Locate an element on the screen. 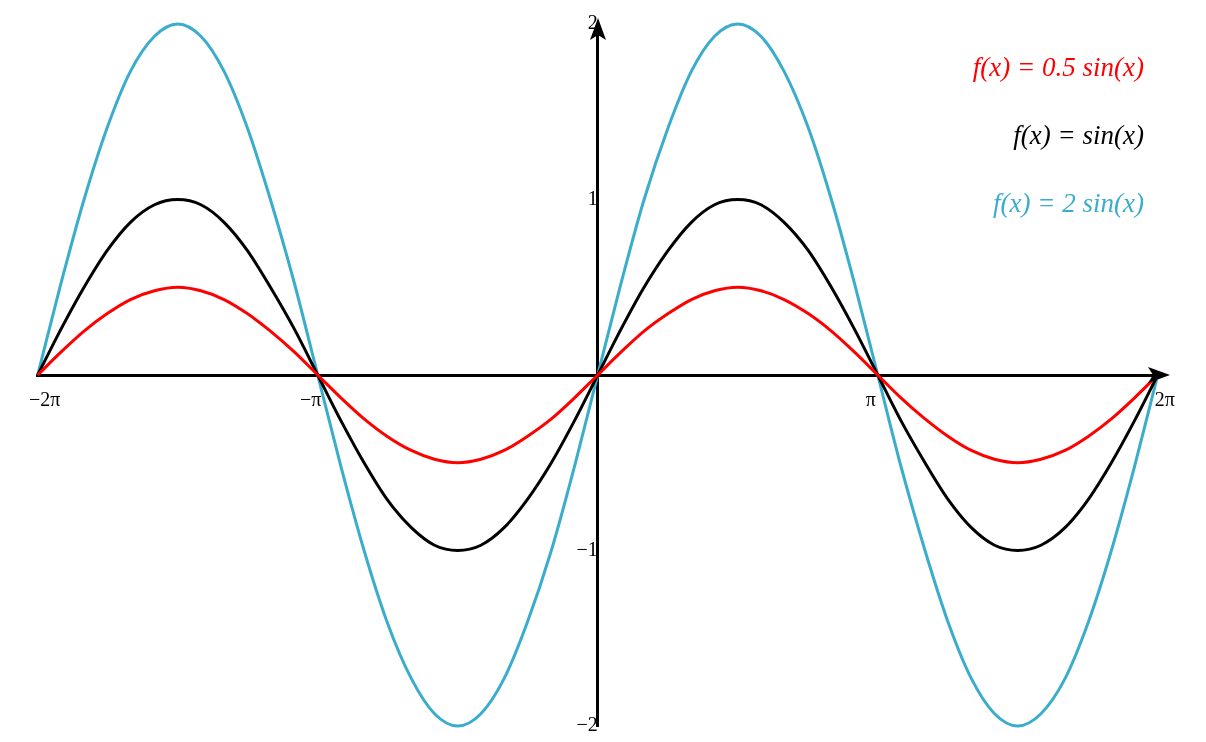  y-tick-label: −2 is located at coordinates (587, 724).